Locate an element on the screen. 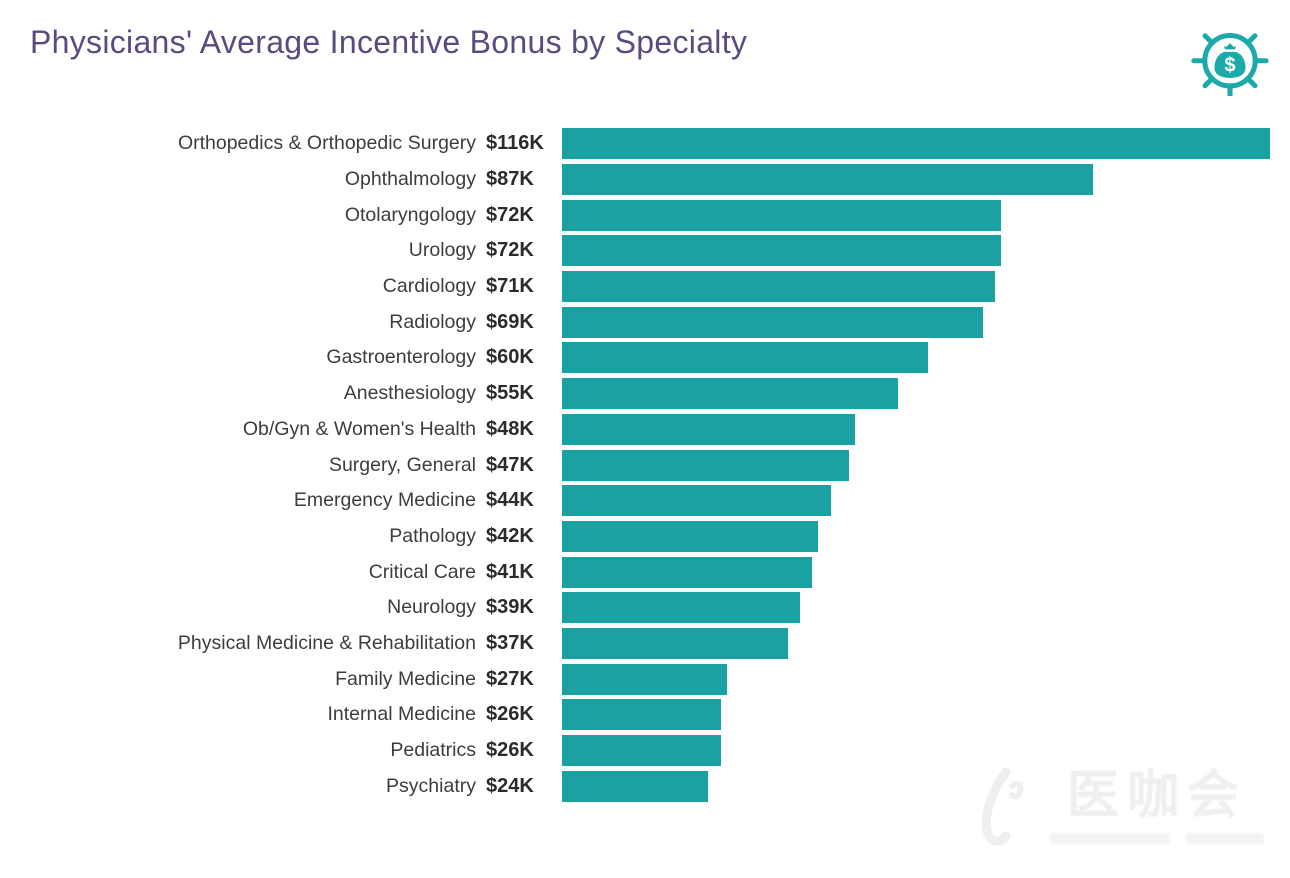 The image size is (1290, 878). chart-row: Cardiology $71K is located at coordinates (635, 287).